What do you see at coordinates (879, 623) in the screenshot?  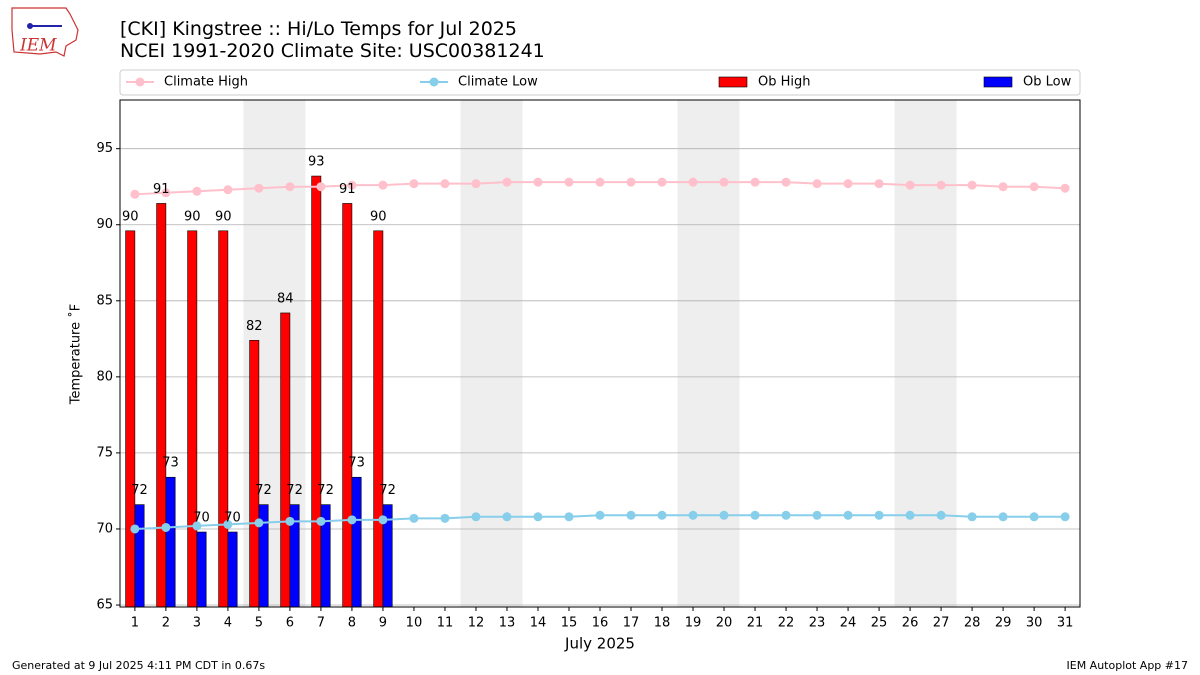 I see `x-tick-label: 25` at bounding box center [879, 623].